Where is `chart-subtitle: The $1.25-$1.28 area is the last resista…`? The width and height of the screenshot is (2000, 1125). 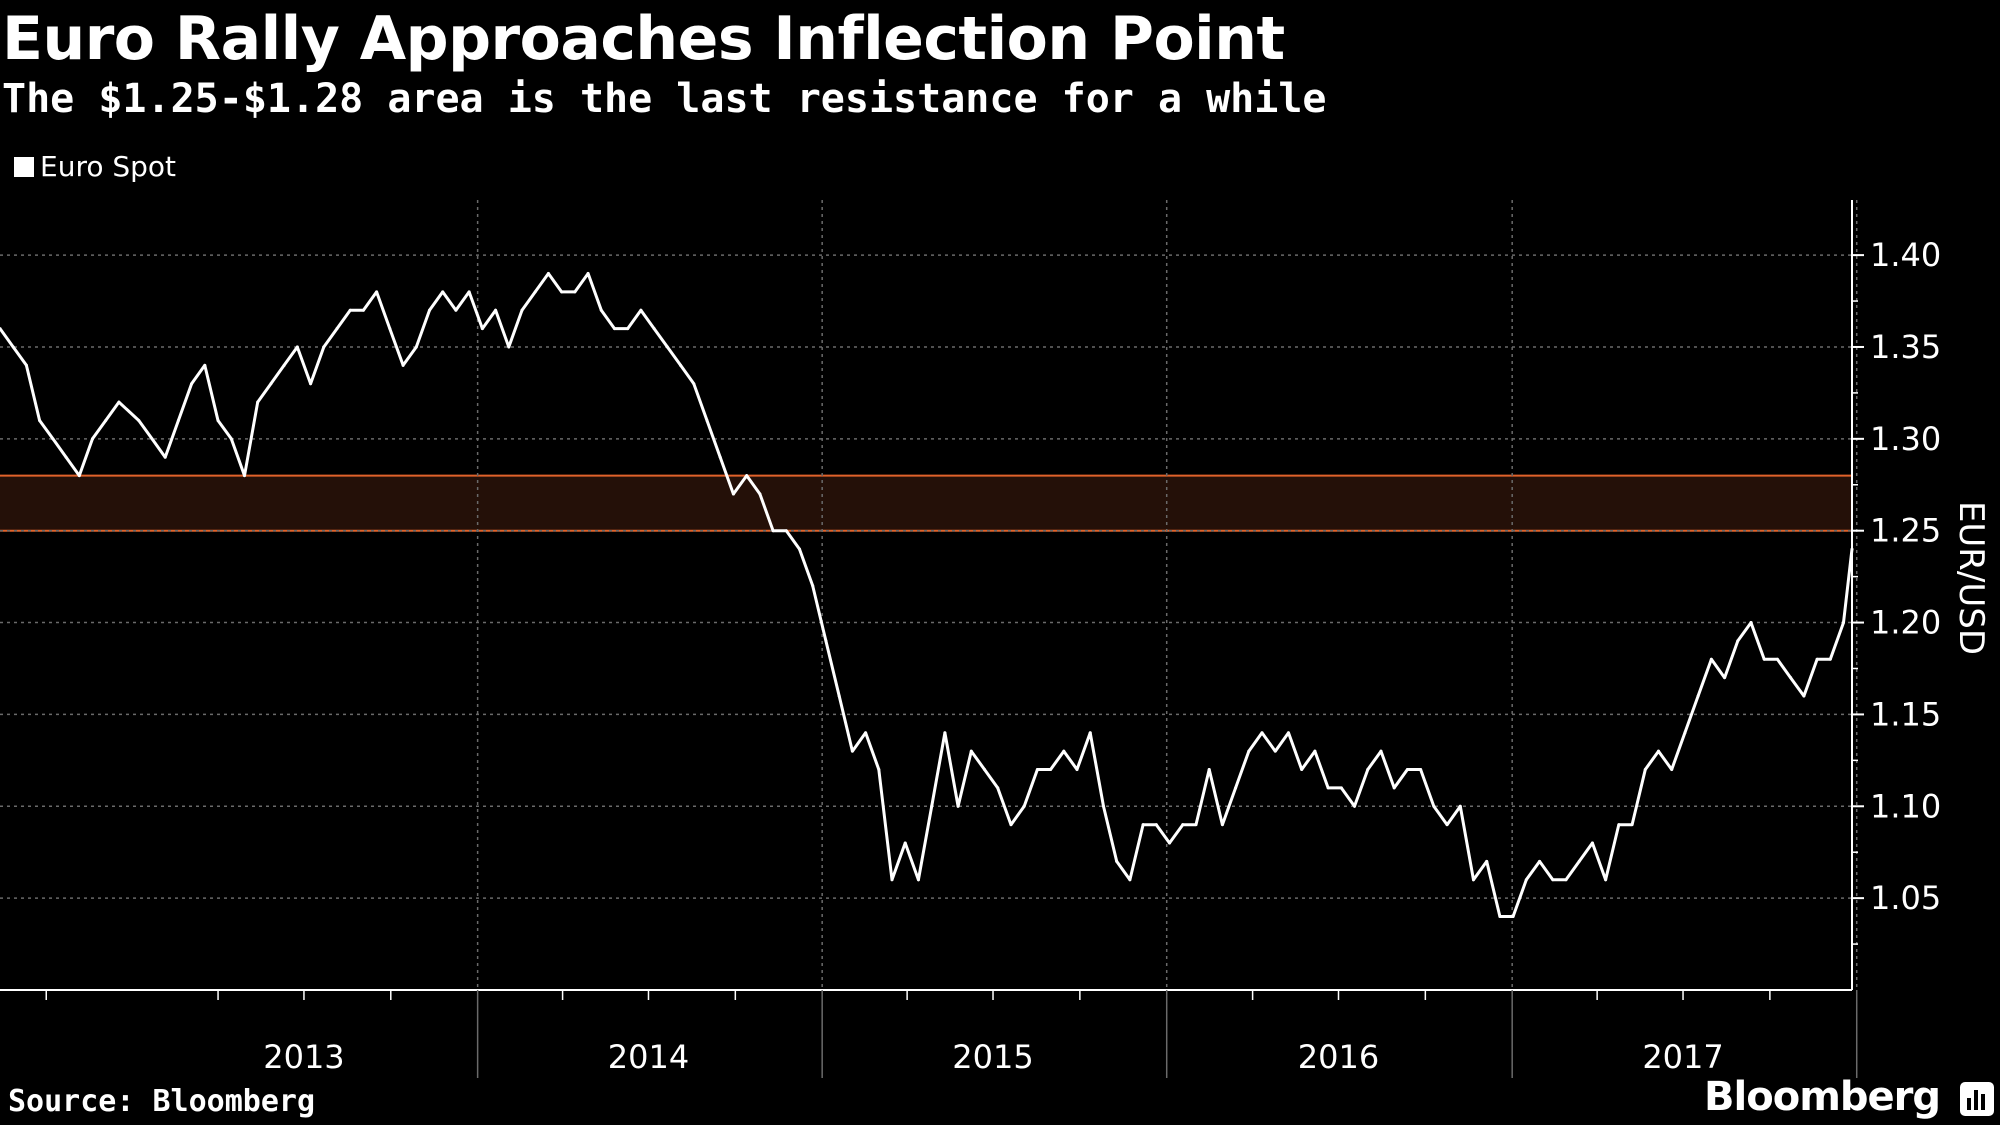
chart-subtitle: The $1.25-$1.28 area is the last resista… is located at coordinates (664, 99).